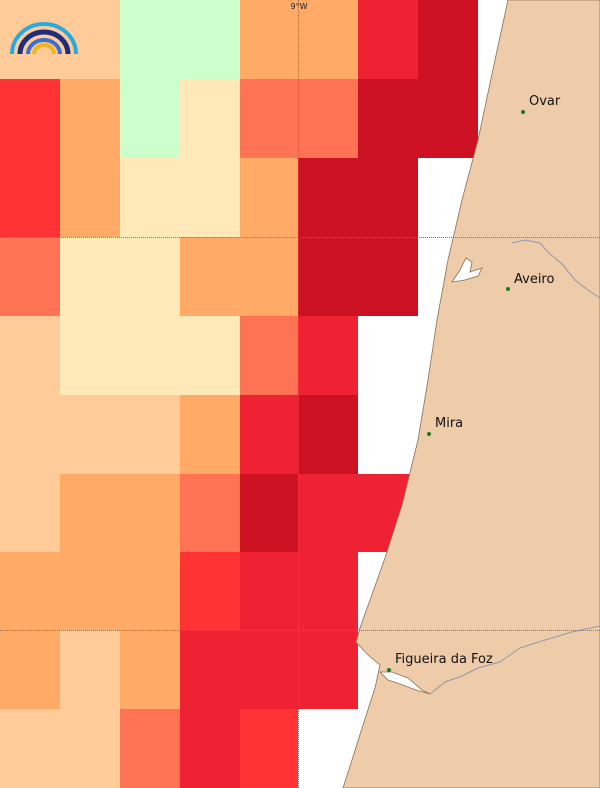  Describe the element at coordinates (449, 423) in the screenshot. I see `city-label-mira: Mira` at that location.